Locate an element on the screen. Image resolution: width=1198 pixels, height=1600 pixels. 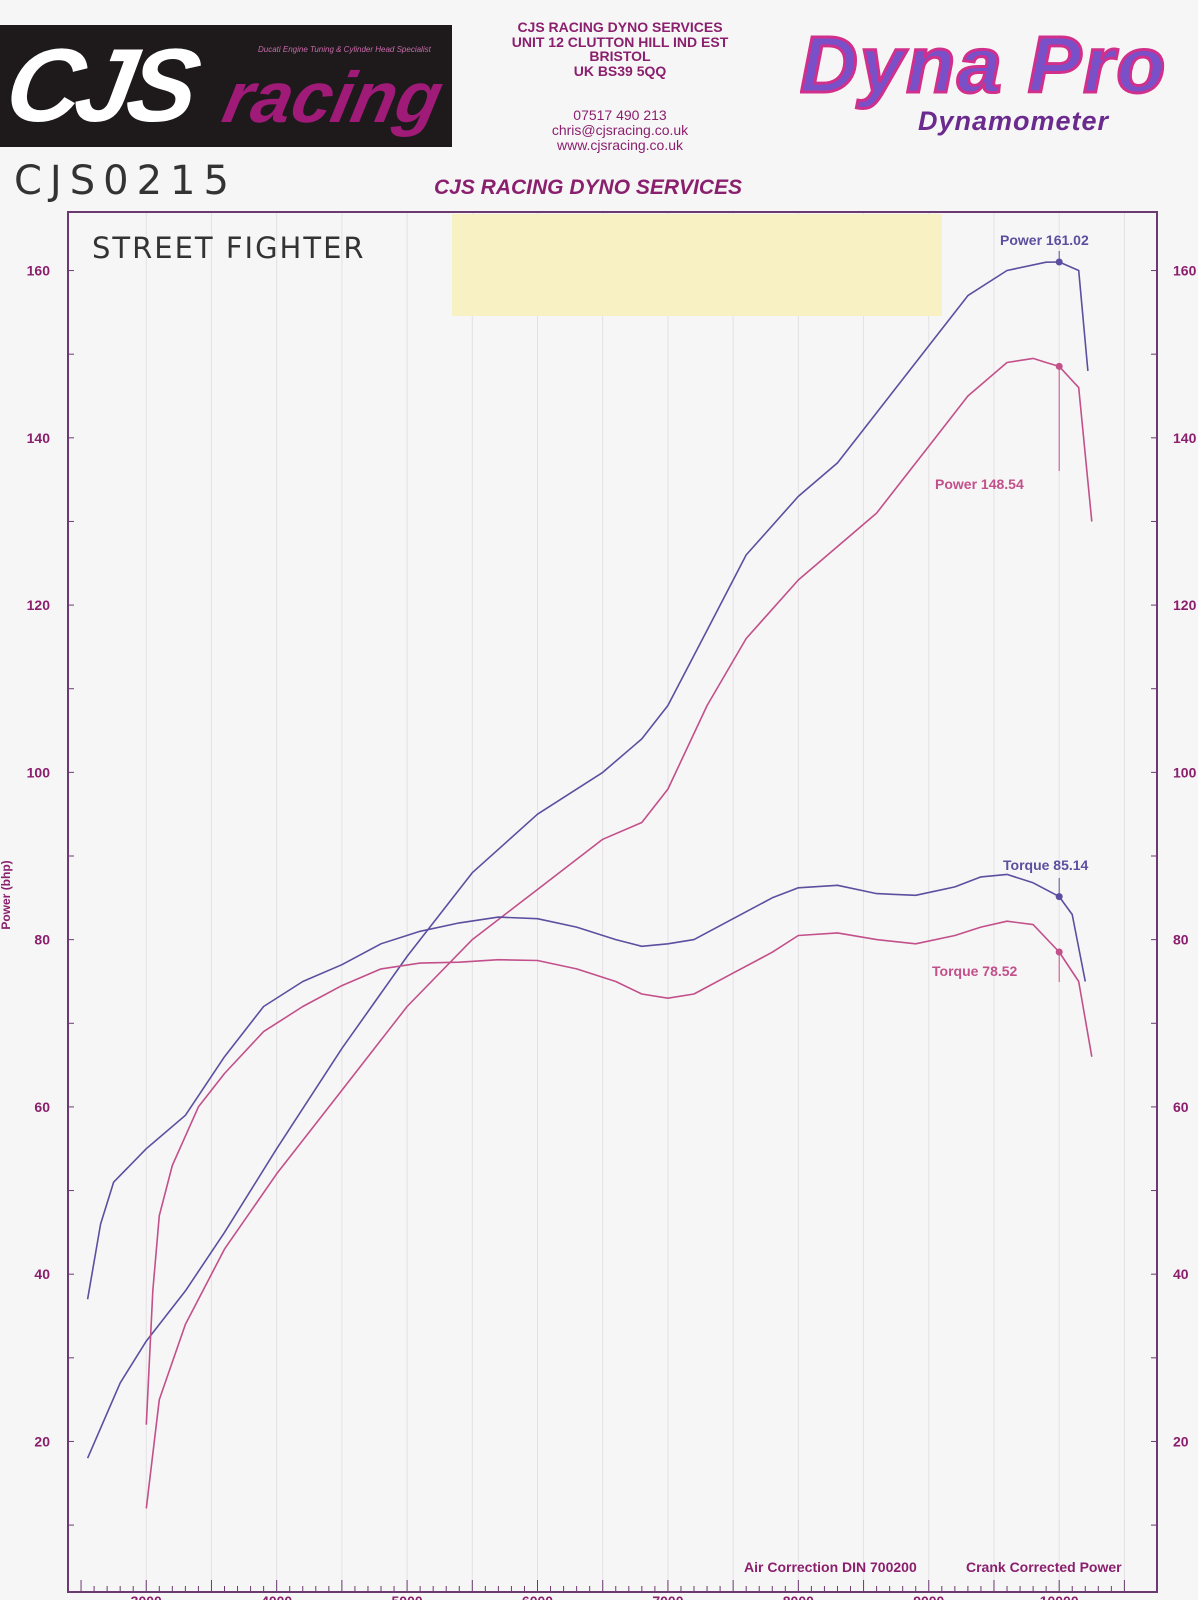
x-tick-label: 8000 is located at coordinates (798, 1596).